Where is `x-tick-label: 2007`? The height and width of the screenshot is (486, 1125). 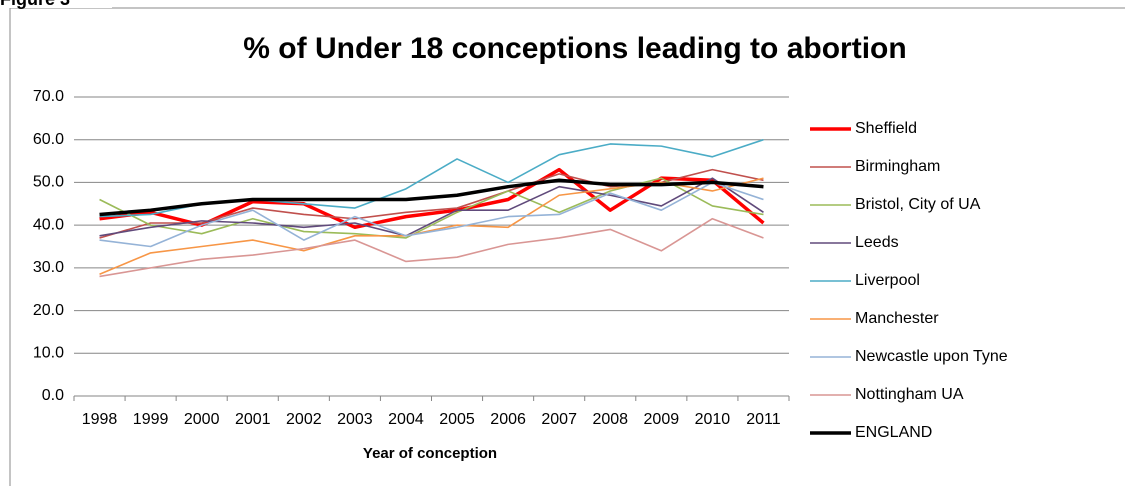 x-tick-label: 2007 is located at coordinates (559, 419).